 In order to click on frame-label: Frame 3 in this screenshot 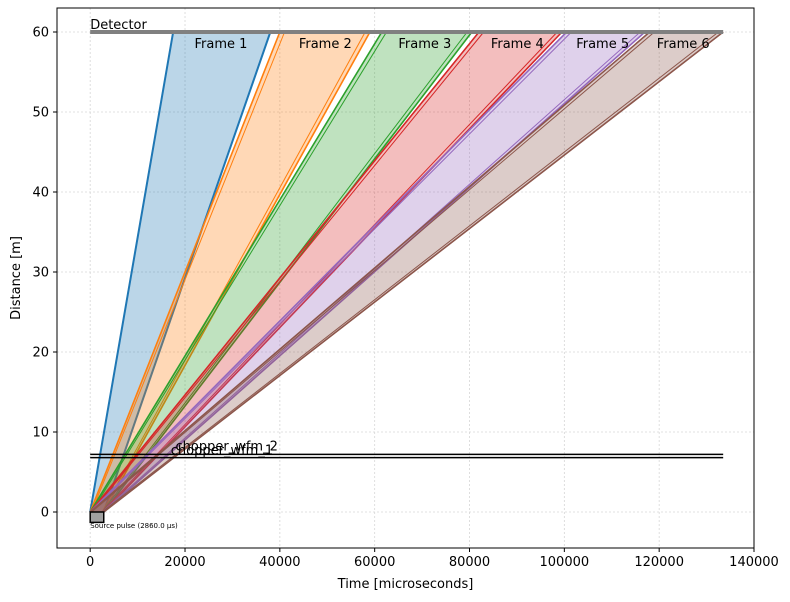, I will do `click(424, 44)`.